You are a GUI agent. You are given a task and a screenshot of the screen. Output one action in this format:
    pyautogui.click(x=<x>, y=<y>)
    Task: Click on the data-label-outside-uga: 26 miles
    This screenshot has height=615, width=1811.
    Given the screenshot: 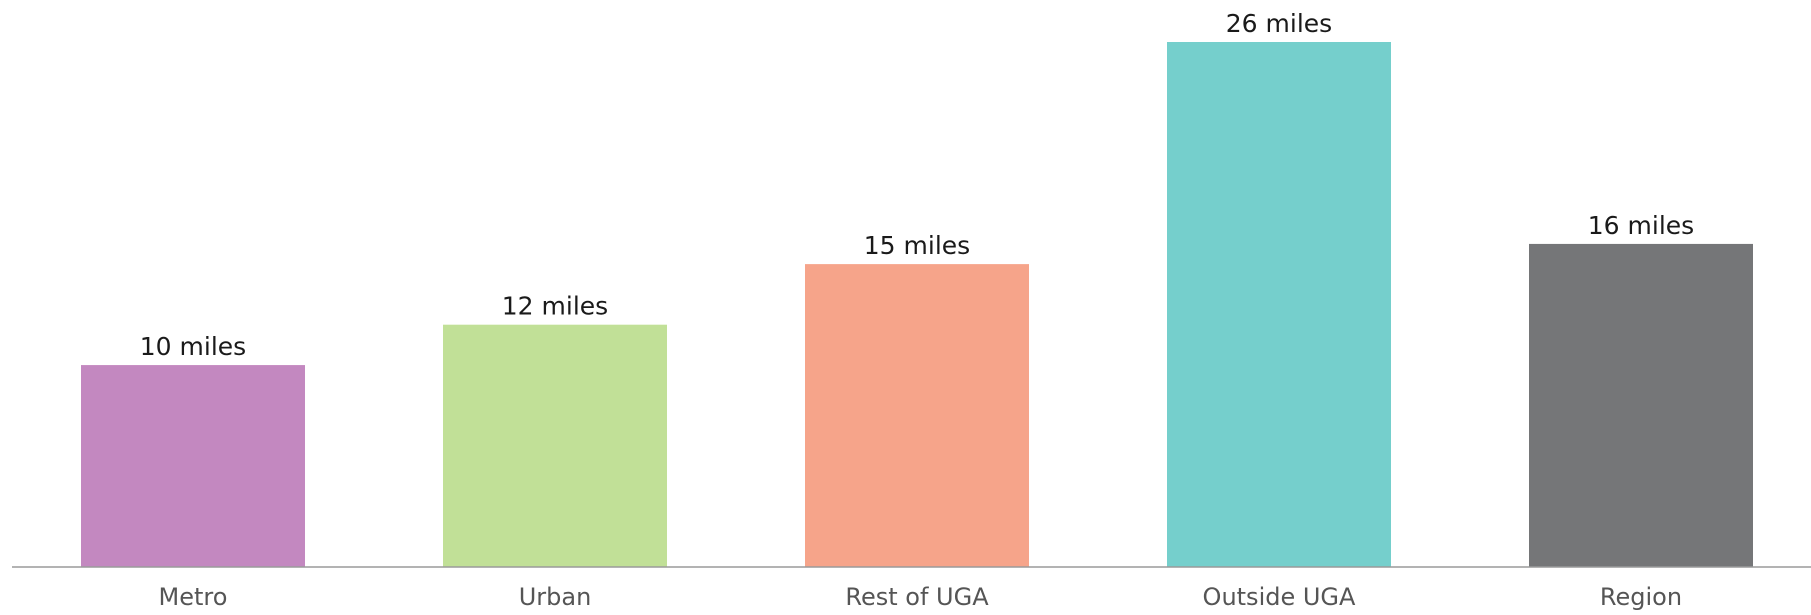 What is the action you would take?
    pyautogui.click(x=1279, y=23)
    